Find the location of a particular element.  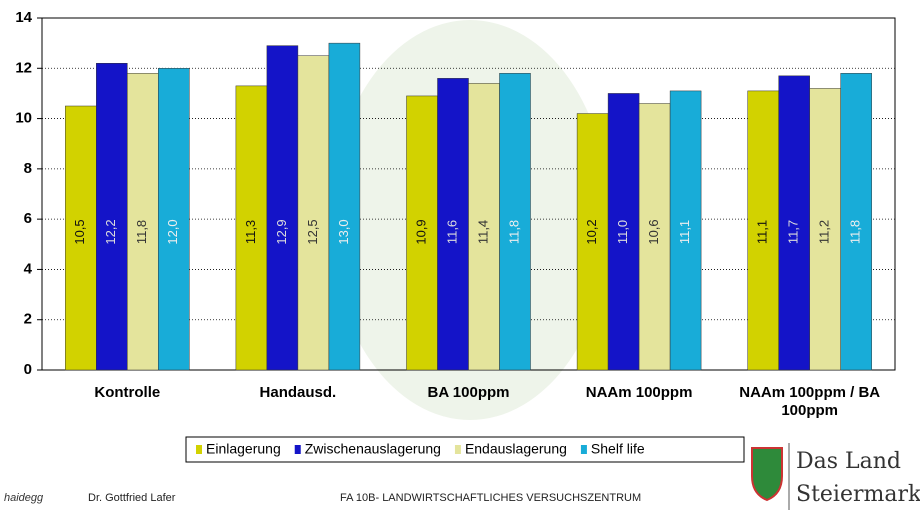

value-label: 13,0 is located at coordinates (343, 231).